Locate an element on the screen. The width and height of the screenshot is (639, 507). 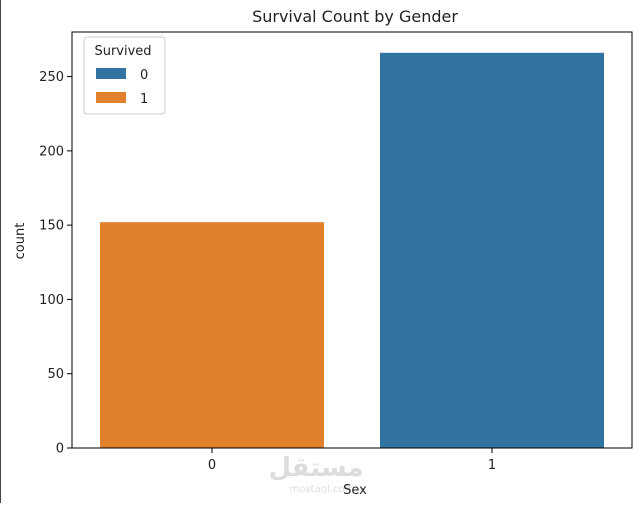
legend-label-1: 1 is located at coordinates (144, 99).